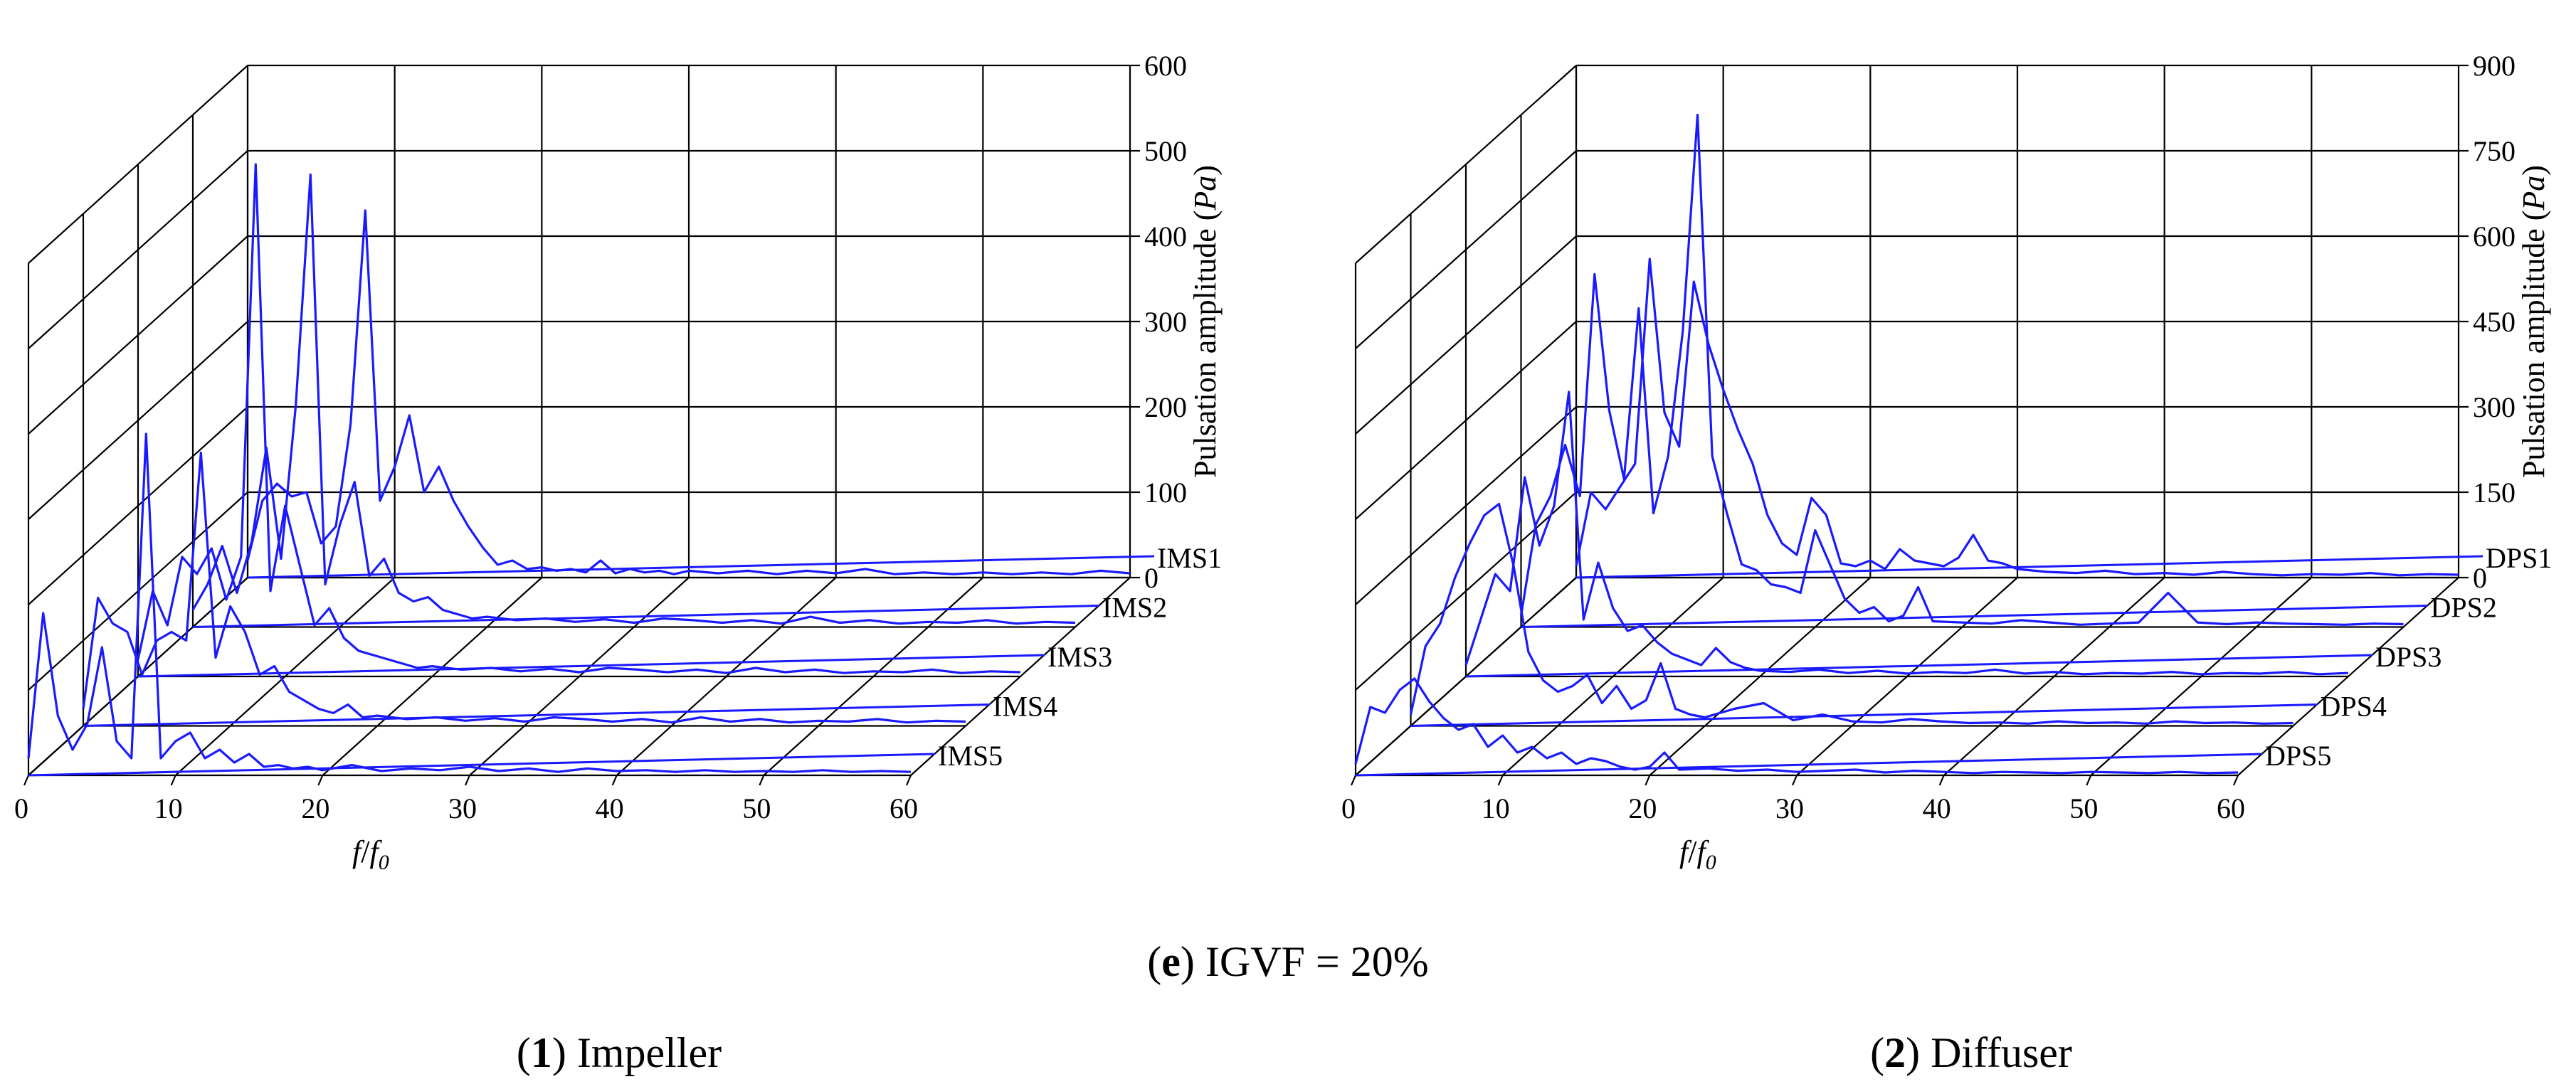 The width and height of the screenshot is (2576, 1089). Describe the element at coordinates (2354, 707) in the screenshot. I see `series-label: DPS4` at that location.